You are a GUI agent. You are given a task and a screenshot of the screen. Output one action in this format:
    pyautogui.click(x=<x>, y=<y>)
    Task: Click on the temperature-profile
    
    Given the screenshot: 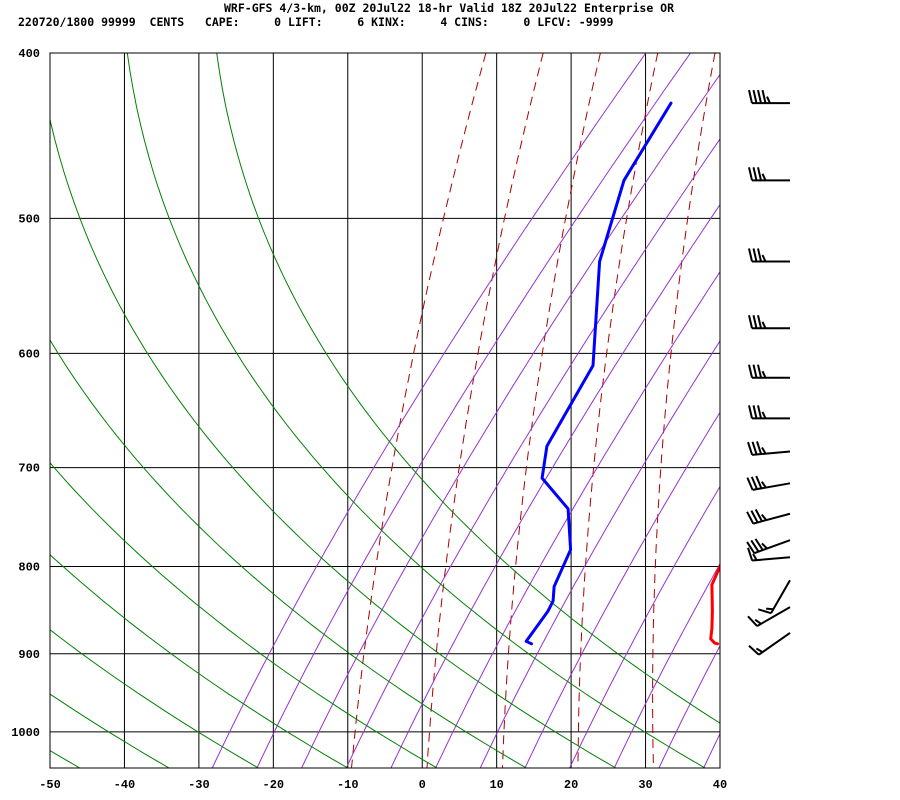 What is the action you would take?
    pyautogui.click(x=714, y=604)
    